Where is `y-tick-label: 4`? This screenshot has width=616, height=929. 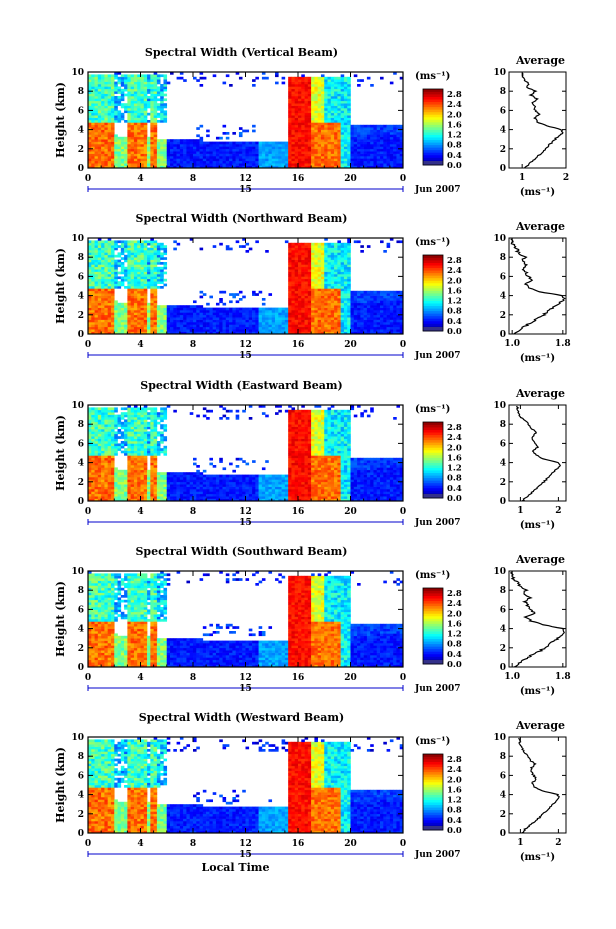
y-tick-label: 4 is located at coordinates (81, 131).